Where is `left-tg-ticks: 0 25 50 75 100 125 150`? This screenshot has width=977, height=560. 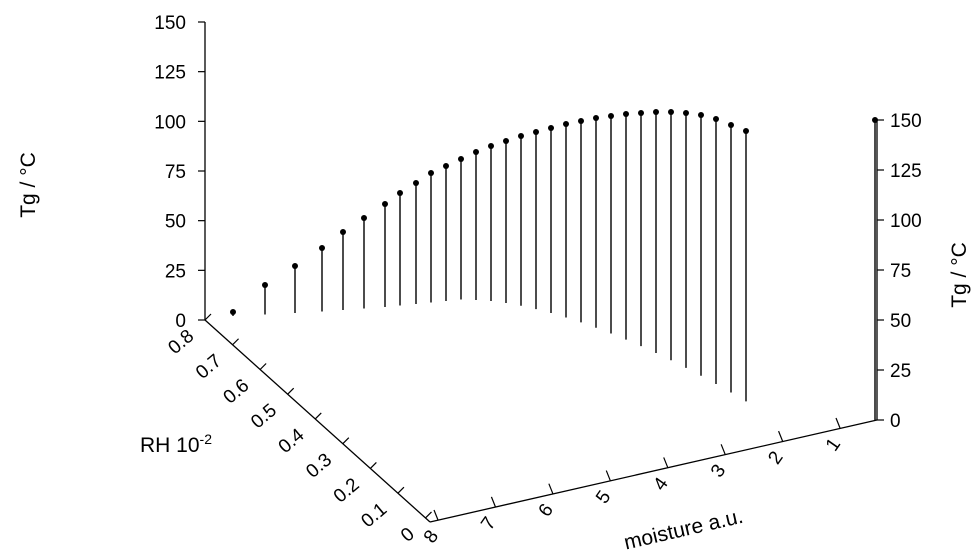
left-tg-ticks: 0 25 50 75 100 125 150 is located at coordinates (179, 172).